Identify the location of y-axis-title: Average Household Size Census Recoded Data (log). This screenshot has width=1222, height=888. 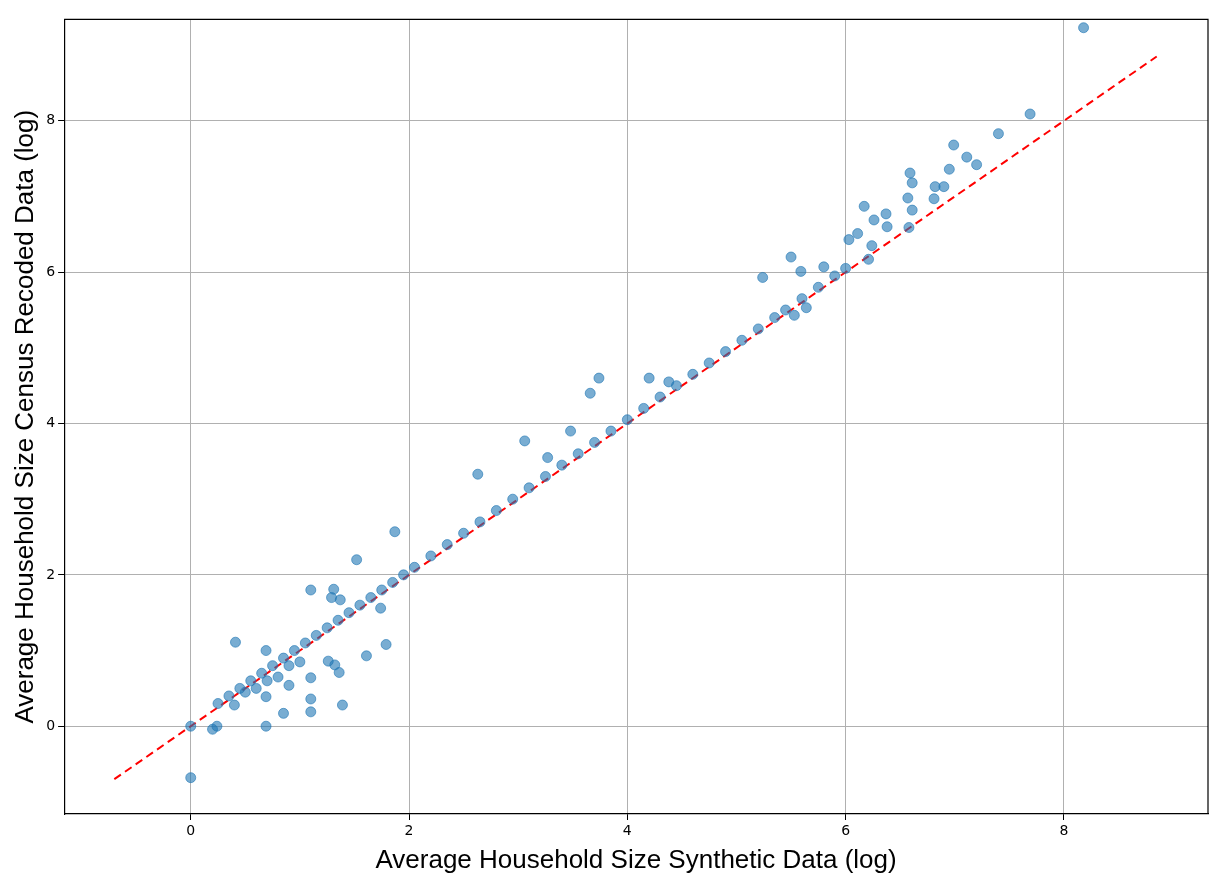
(23, 416).